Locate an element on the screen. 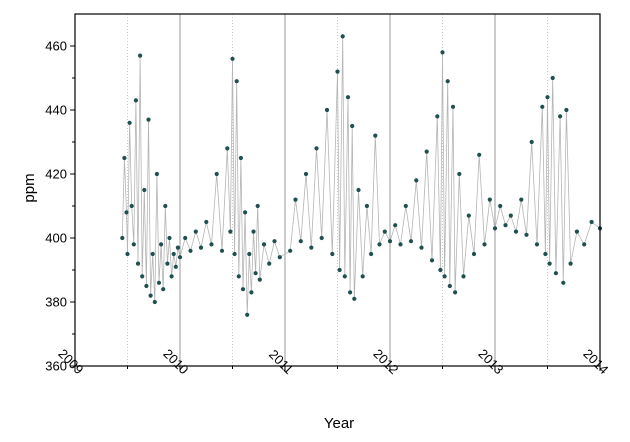 This screenshot has height=442, width=630. x-tick-label: 2012 is located at coordinates (385, 361).